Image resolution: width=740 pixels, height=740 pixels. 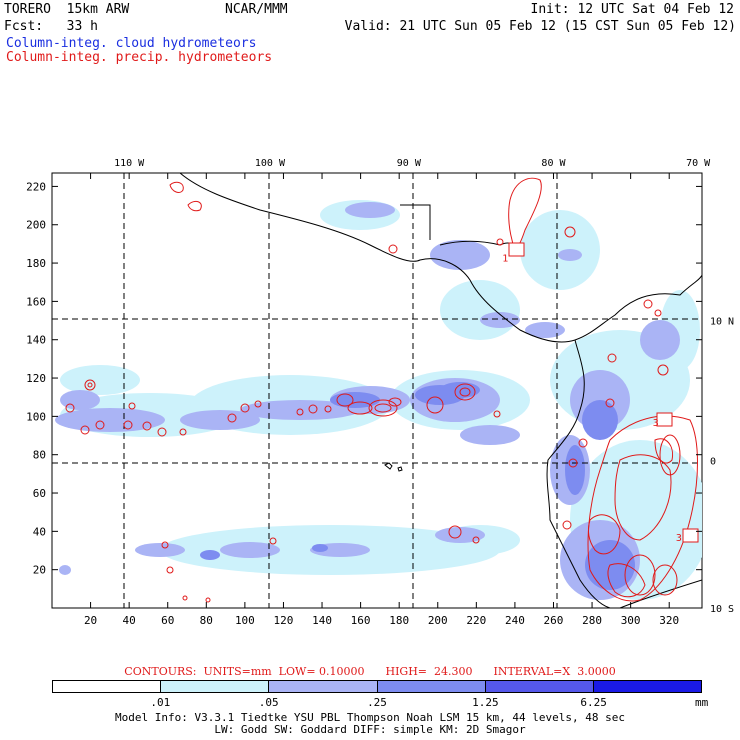 I want to click on legend-tick-label: .05, so click(x=268, y=702).